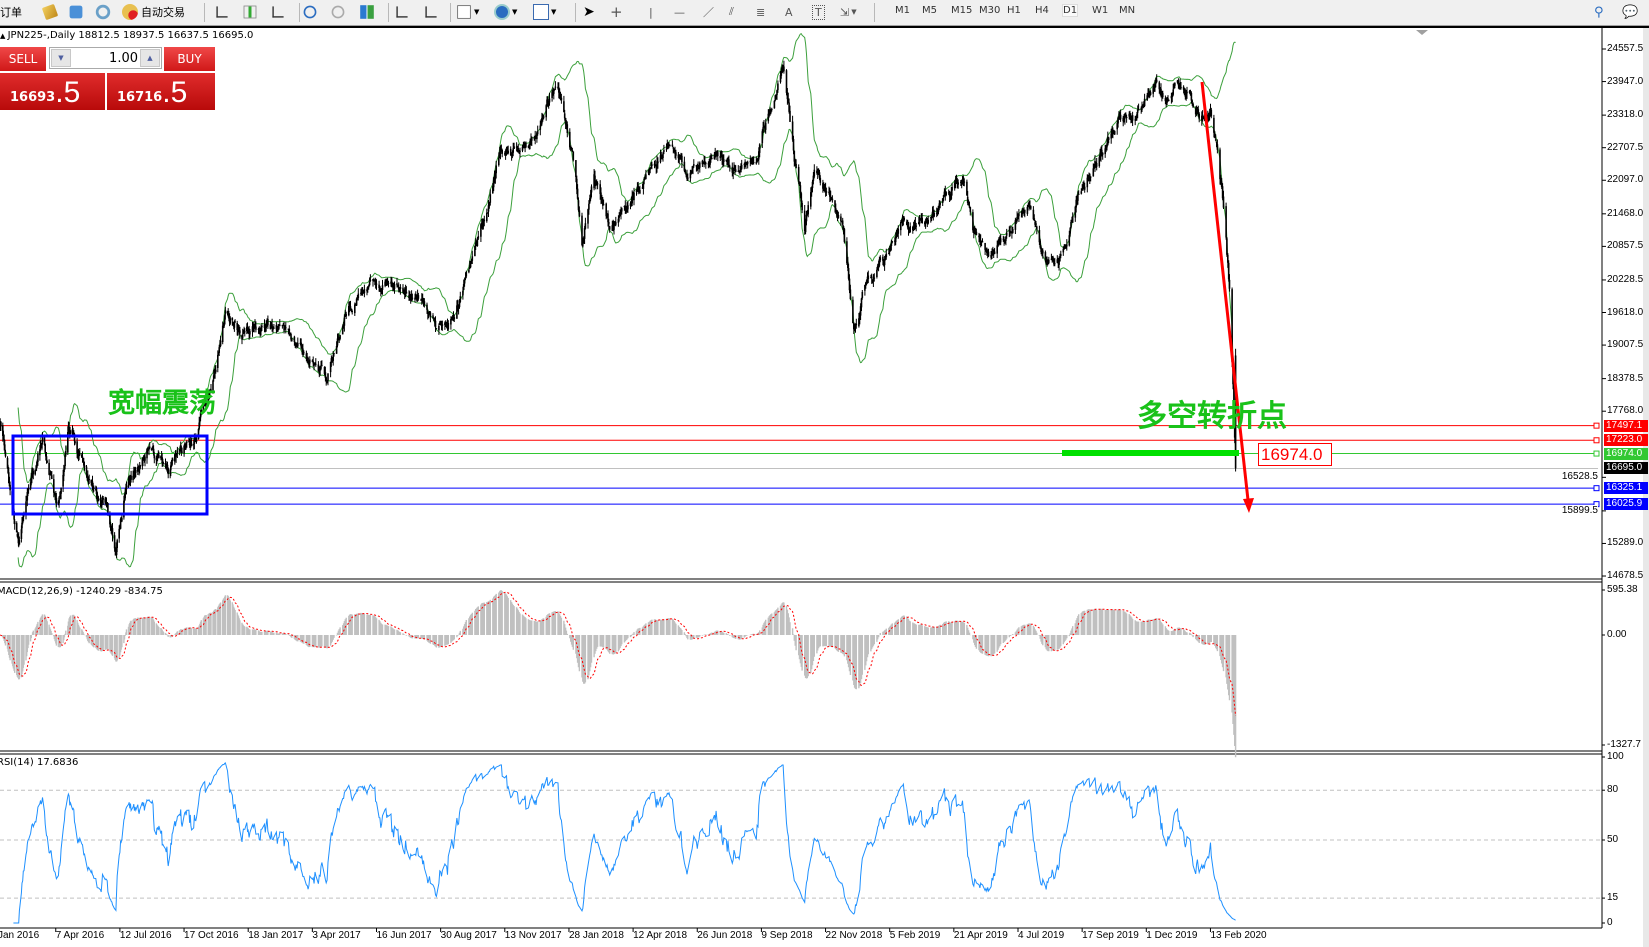 The image size is (1649, 947). What do you see at coordinates (1625, 543) in the screenshot?
I see `price-axis-label: 15289.0` at bounding box center [1625, 543].